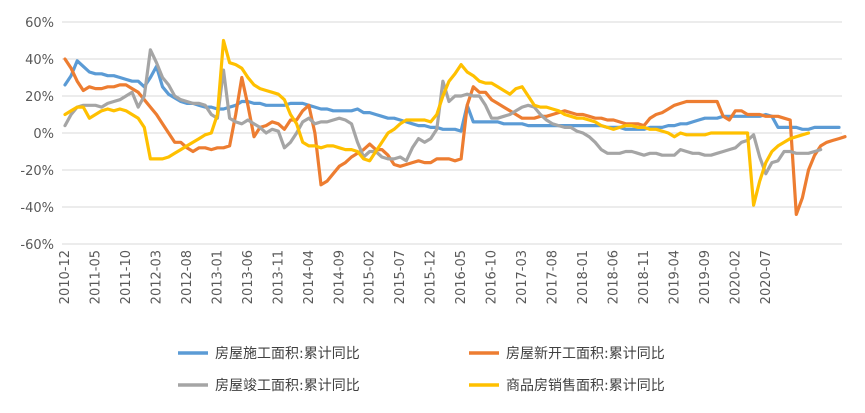 Image resolution: width=865 pixels, height=413 pixels. Describe the element at coordinates (96, 277) in the screenshot. I see `x-tick-label: 2011-05` at that location.